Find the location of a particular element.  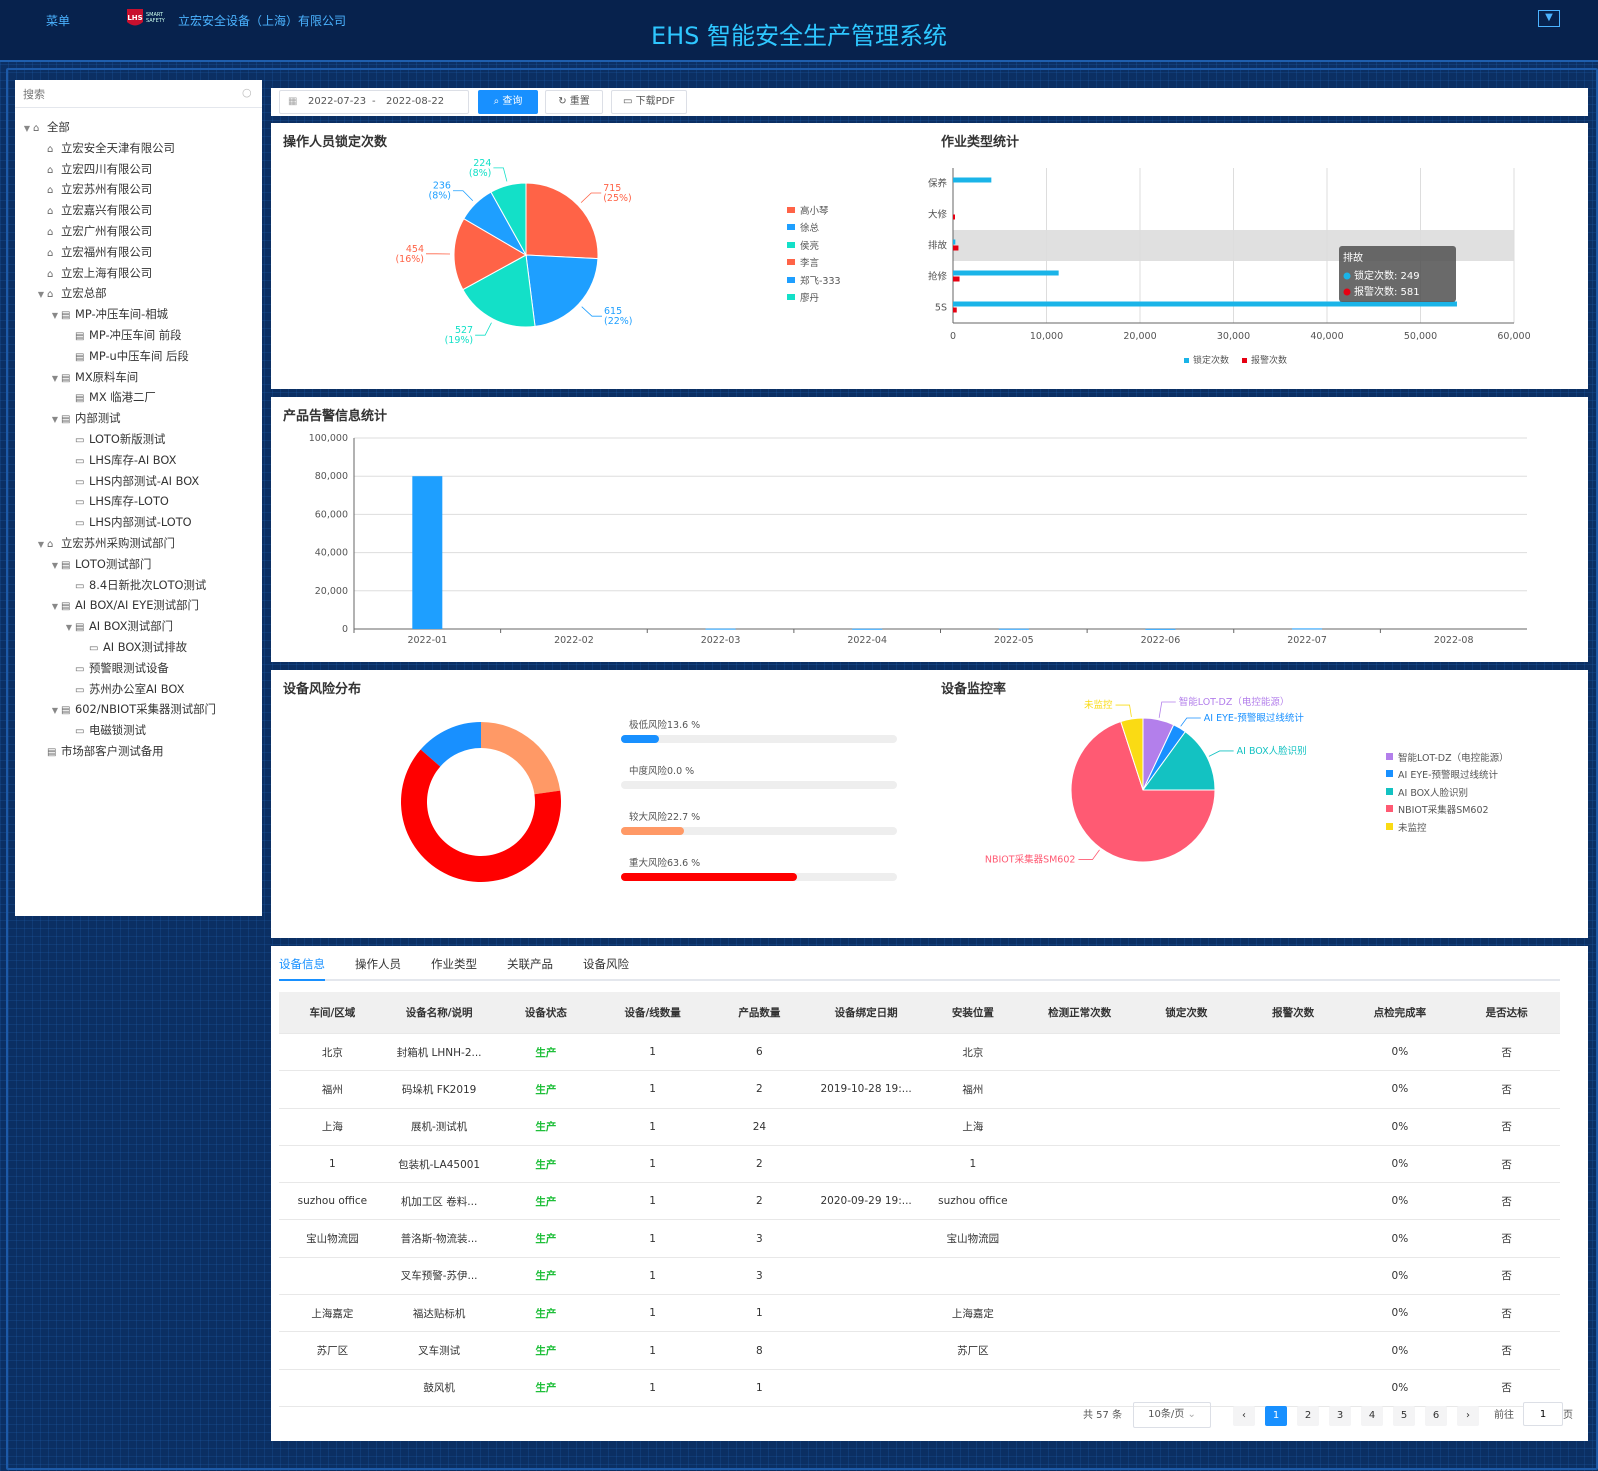

tree-node: ▭ LHS内部测试-LOTO is located at coordinates (138, 522).